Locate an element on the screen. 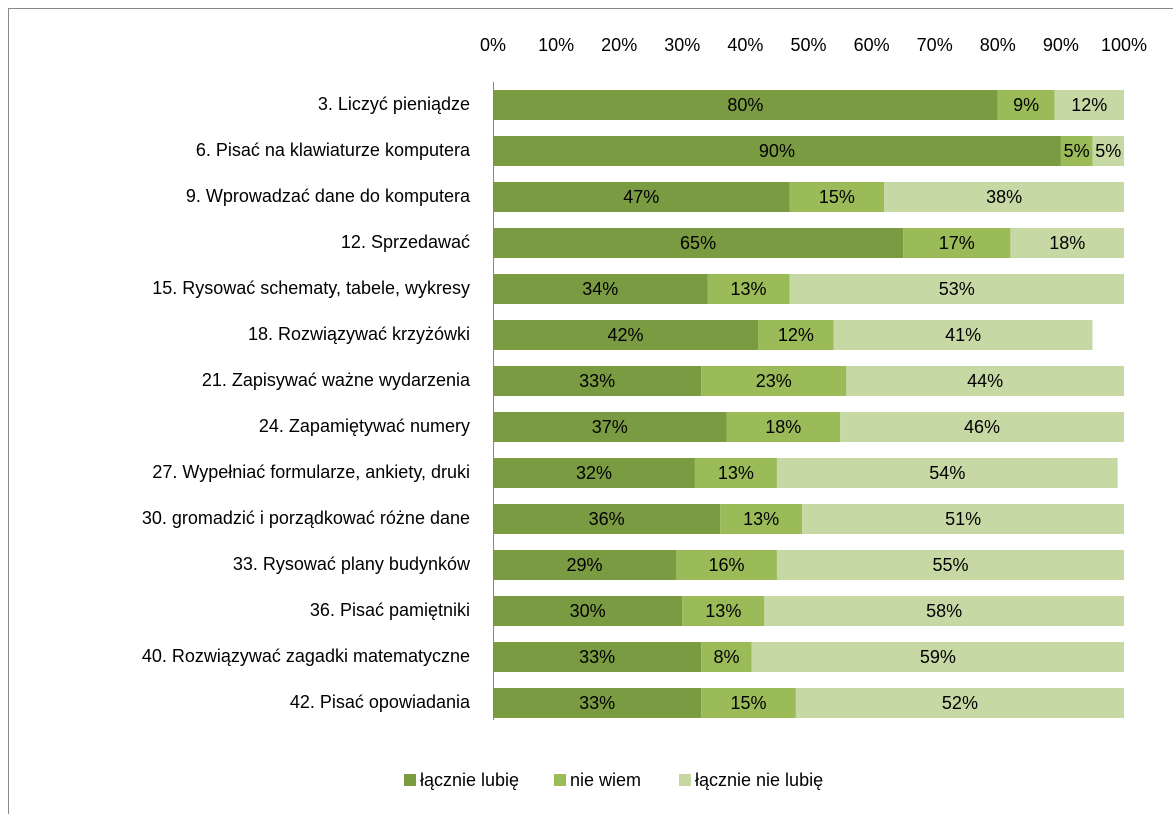 Image resolution: width=1173 pixels, height=814 pixels. y-tick-label: 12. Sprzedawać is located at coordinates (405, 242).